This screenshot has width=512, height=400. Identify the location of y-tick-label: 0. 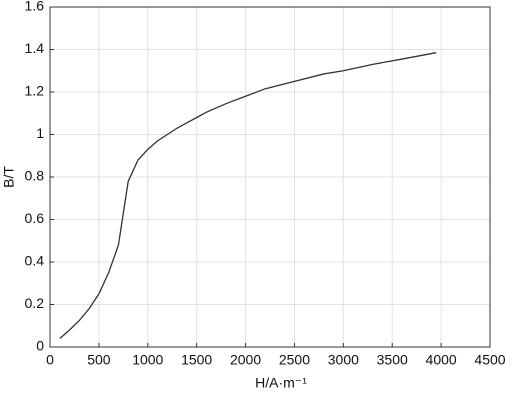
(40, 346).